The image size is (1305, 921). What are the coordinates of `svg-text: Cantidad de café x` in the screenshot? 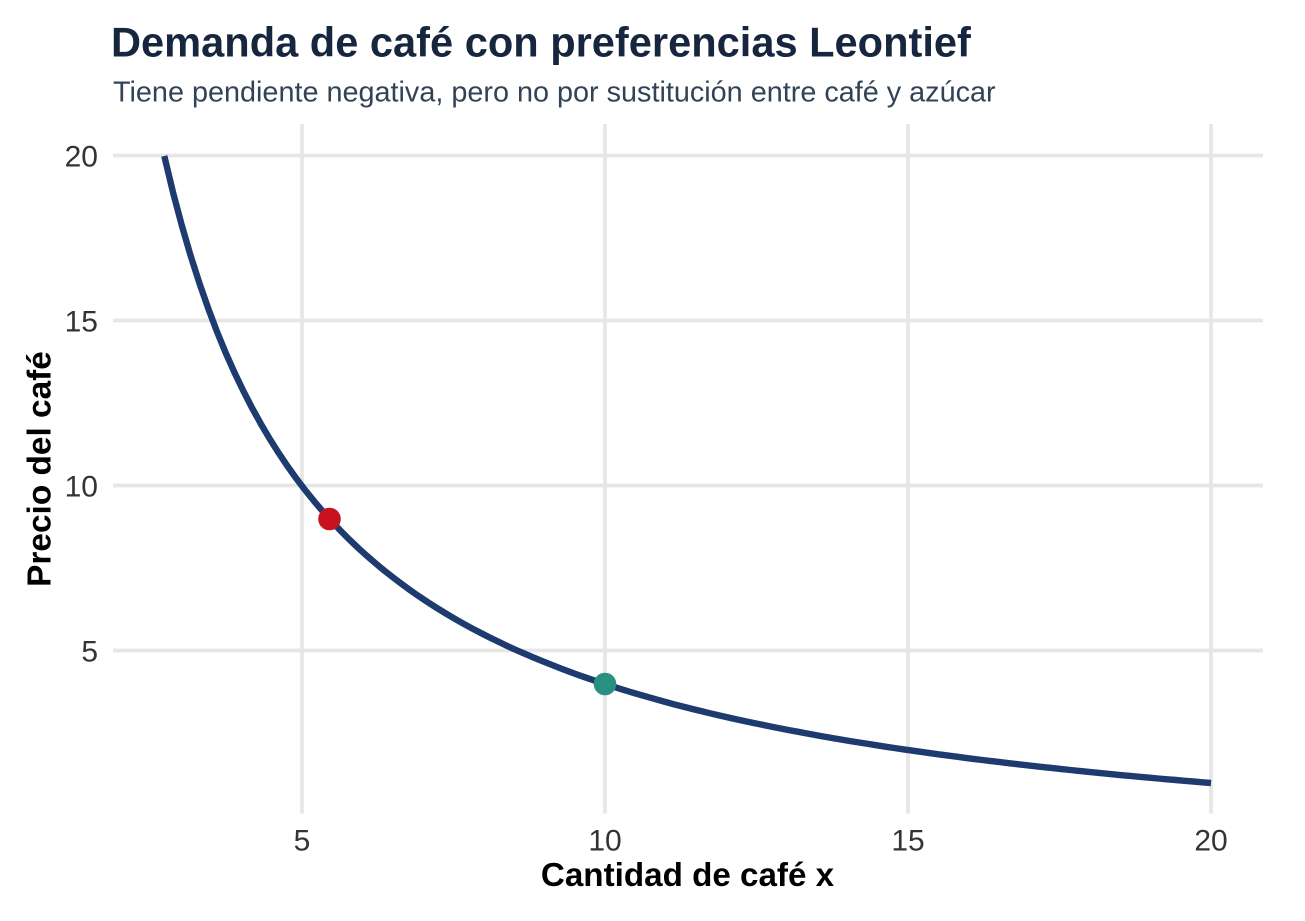 It's located at (688, 875).